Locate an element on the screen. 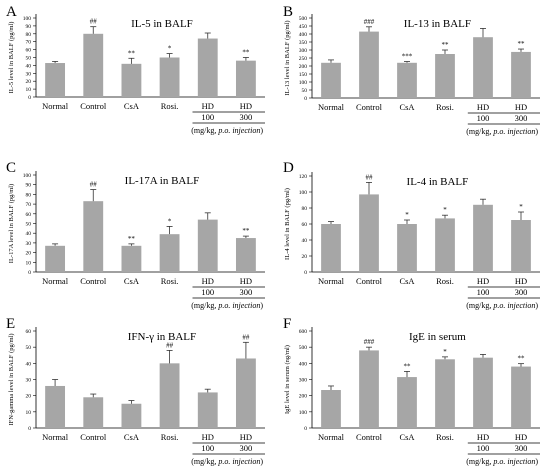 This screenshot has height=469, width=550. chart-title: IgE in serum is located at coordinates (437, 337).